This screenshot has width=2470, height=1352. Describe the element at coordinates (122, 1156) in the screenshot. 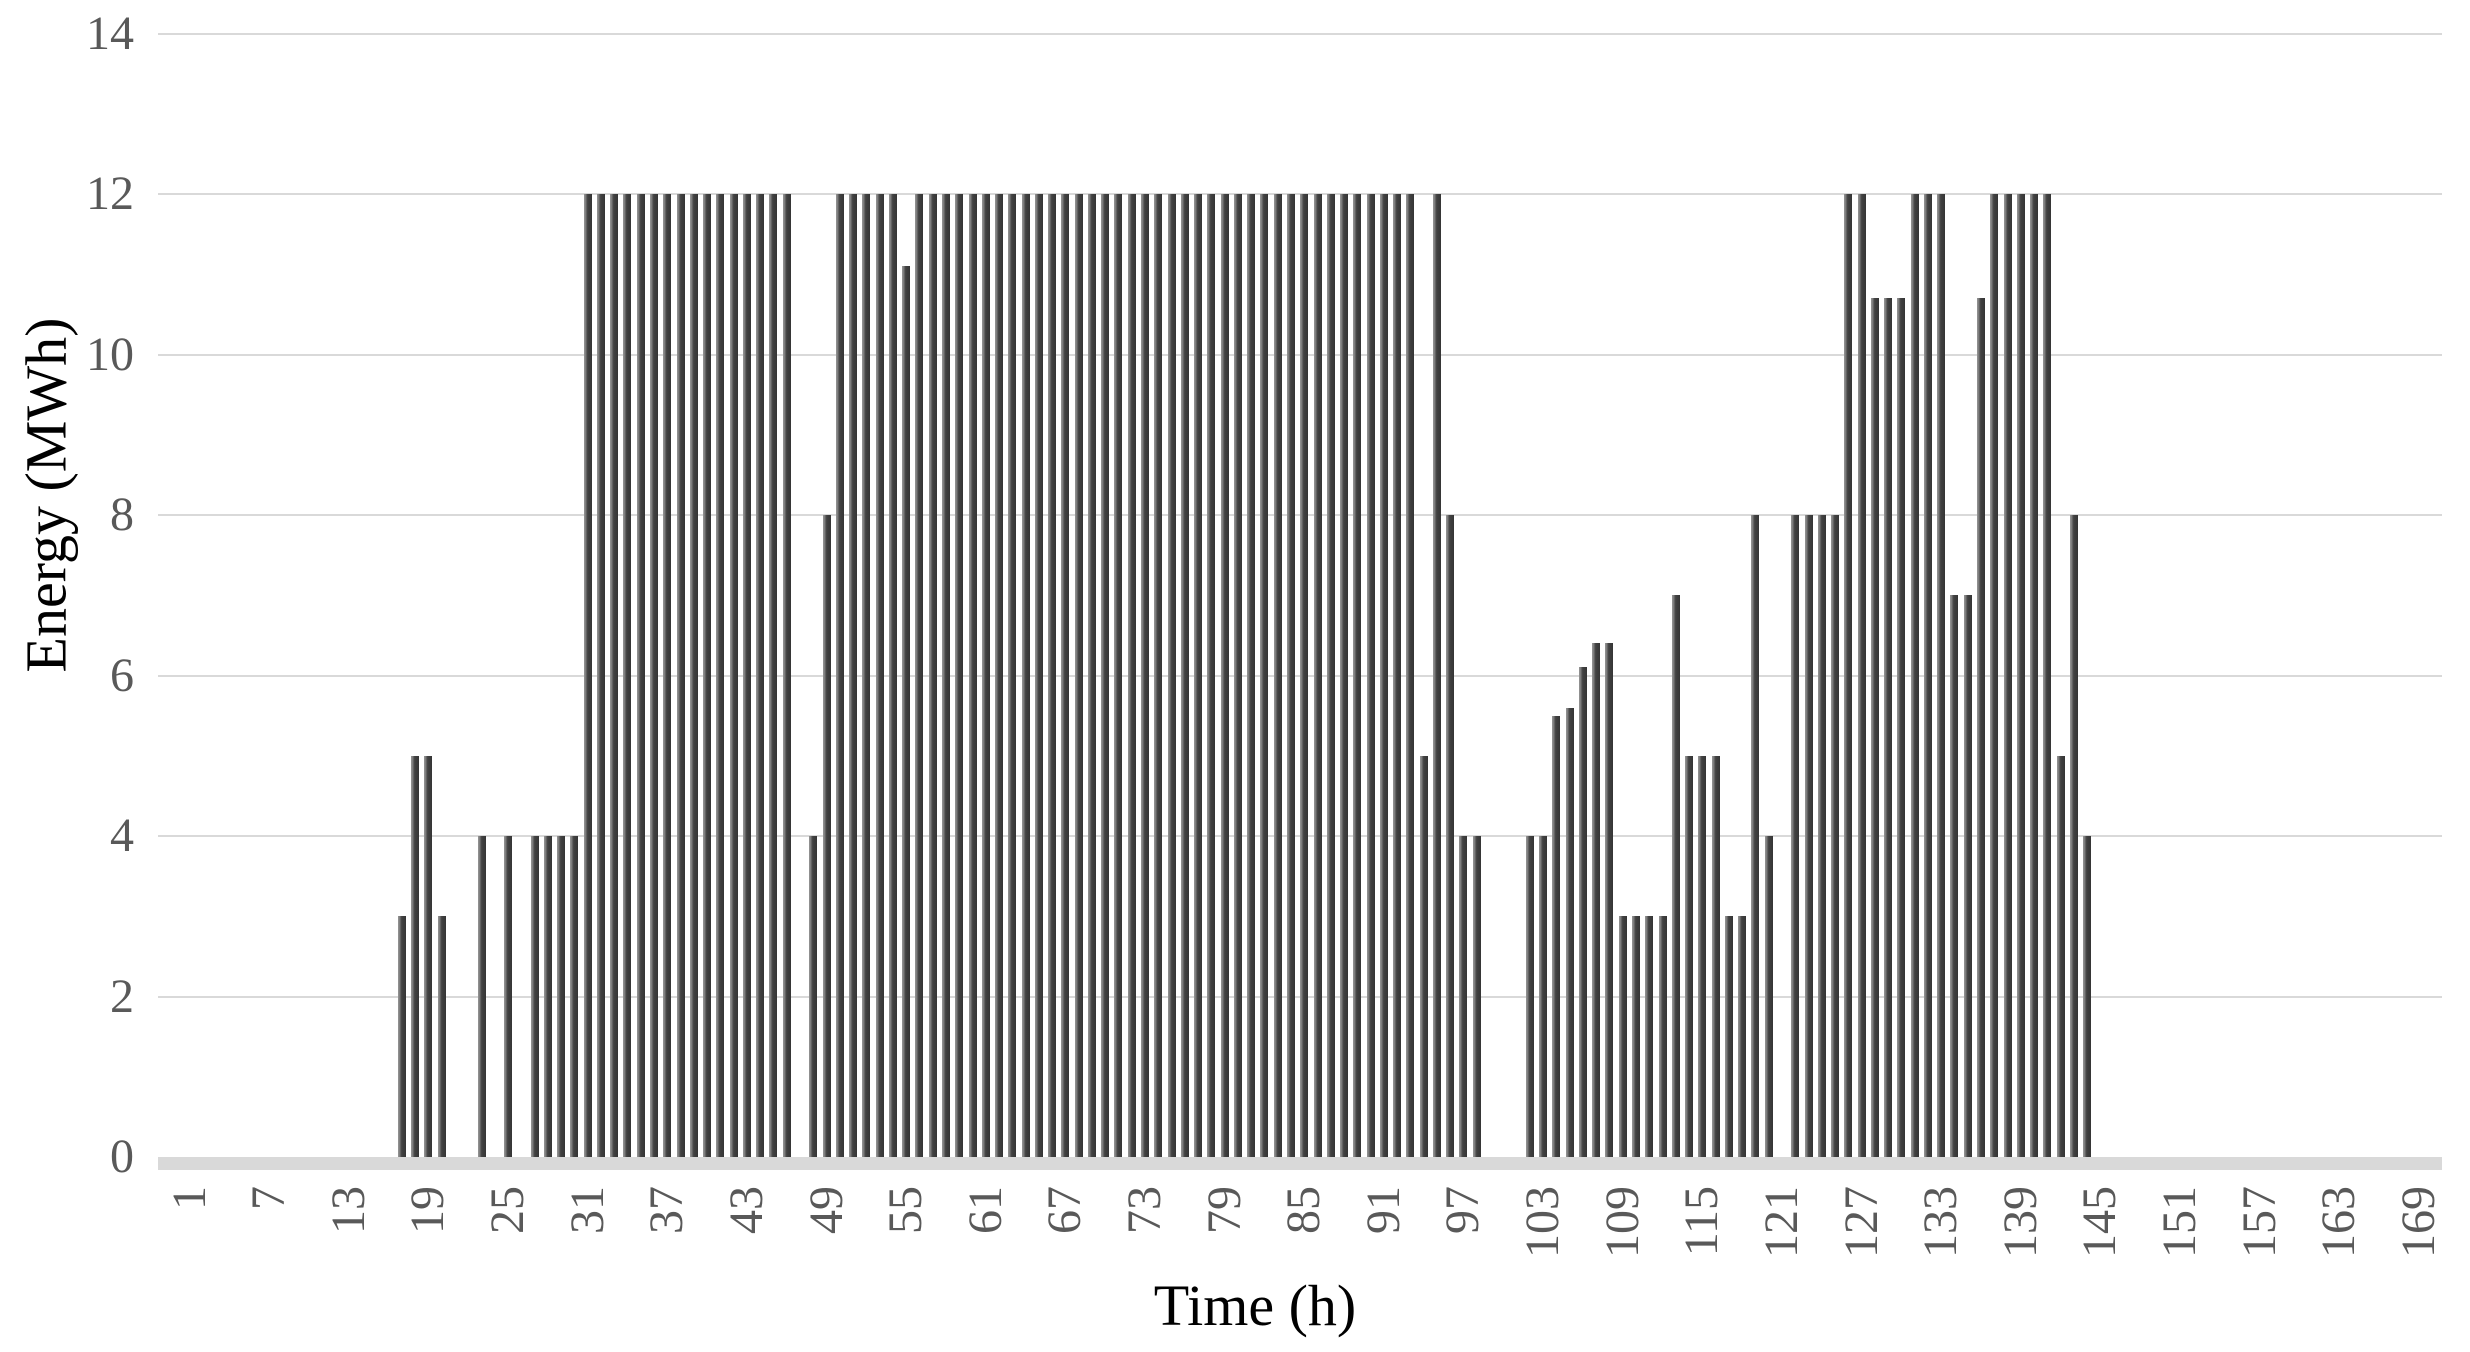

I see `y-tick-label: 0` at that location.